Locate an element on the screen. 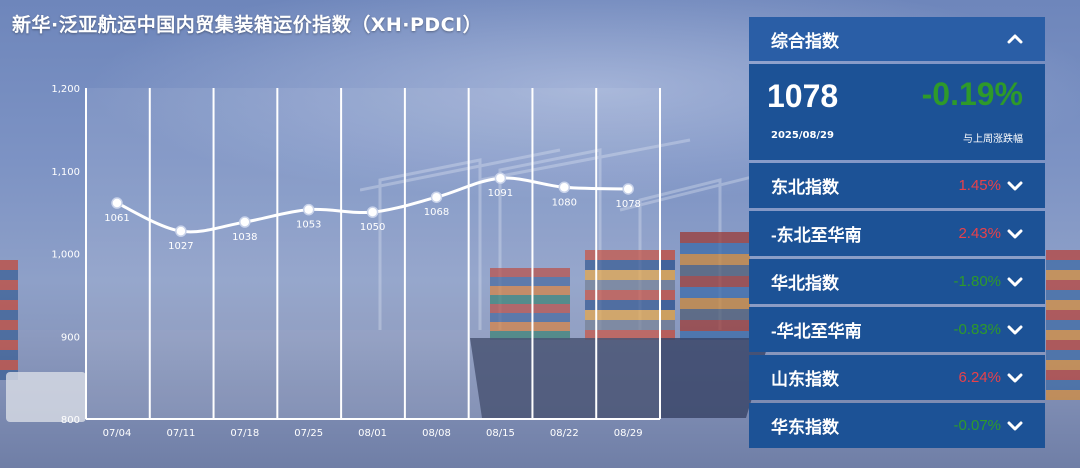  ship-hull is located at coordinates (620, 378).